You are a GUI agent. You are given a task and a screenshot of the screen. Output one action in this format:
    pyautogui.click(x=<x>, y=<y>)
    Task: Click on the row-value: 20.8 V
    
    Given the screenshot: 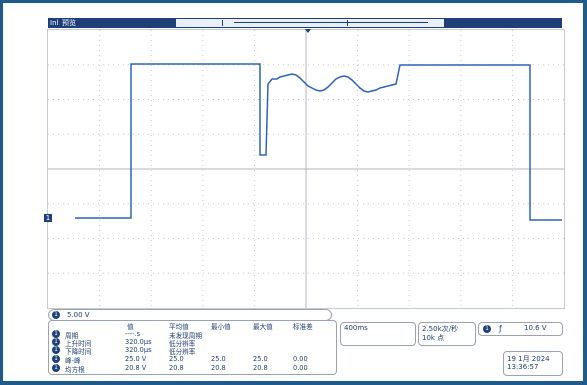 What is the action you would take?
    pyautogui.click(x=136, y=368)
    